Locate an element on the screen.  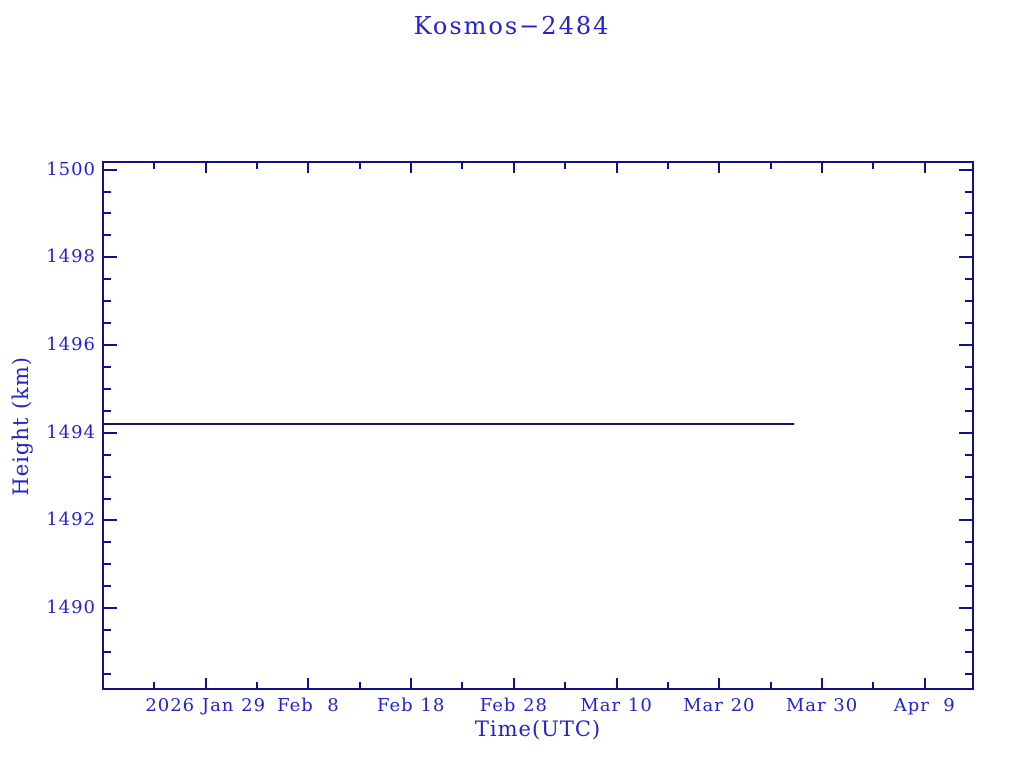
y-tick-label: 1498 is located at coordinates (71, 257).